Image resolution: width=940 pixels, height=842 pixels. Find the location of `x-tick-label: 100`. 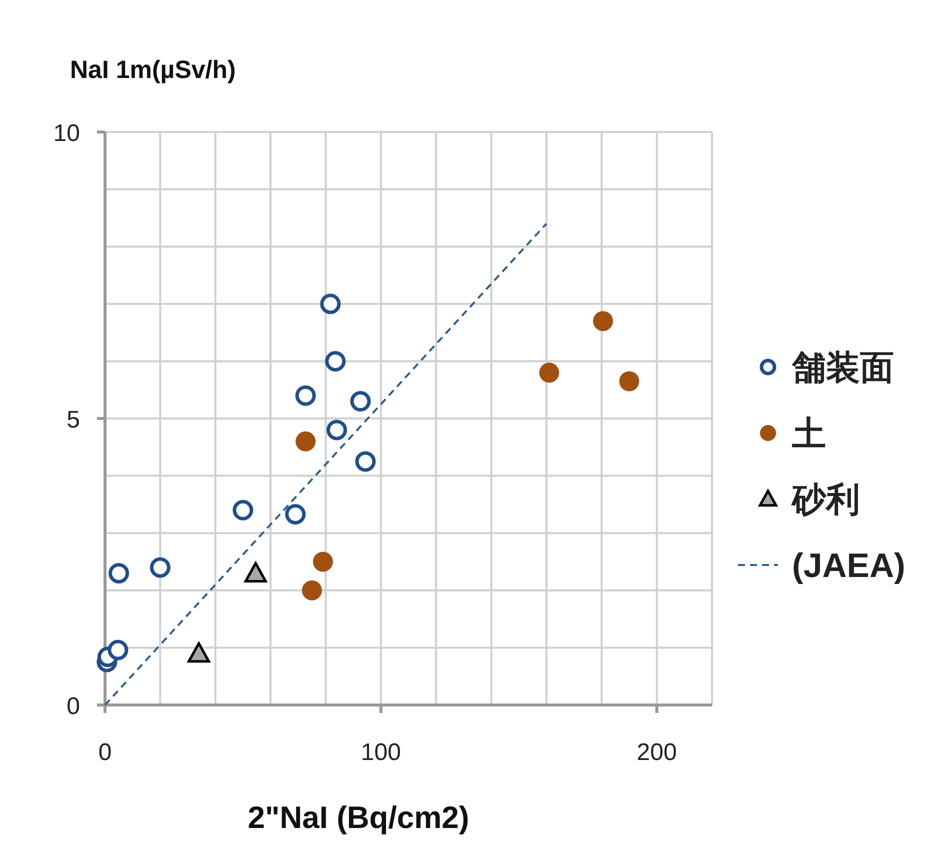

x-tick-label: 100 is located at coordinates (380, 752).